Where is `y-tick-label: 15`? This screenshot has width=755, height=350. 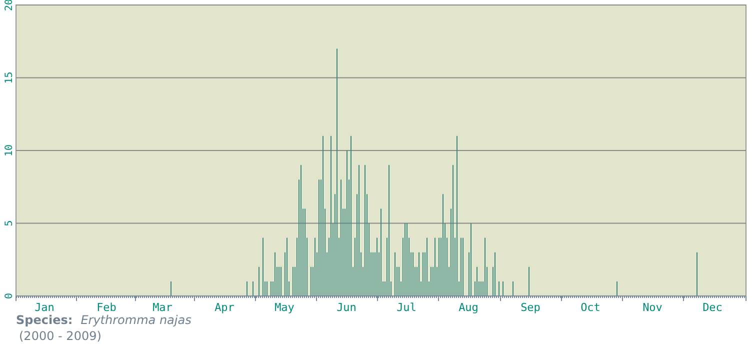
y-tick-label: 15 is located at coordinates (9, 78).